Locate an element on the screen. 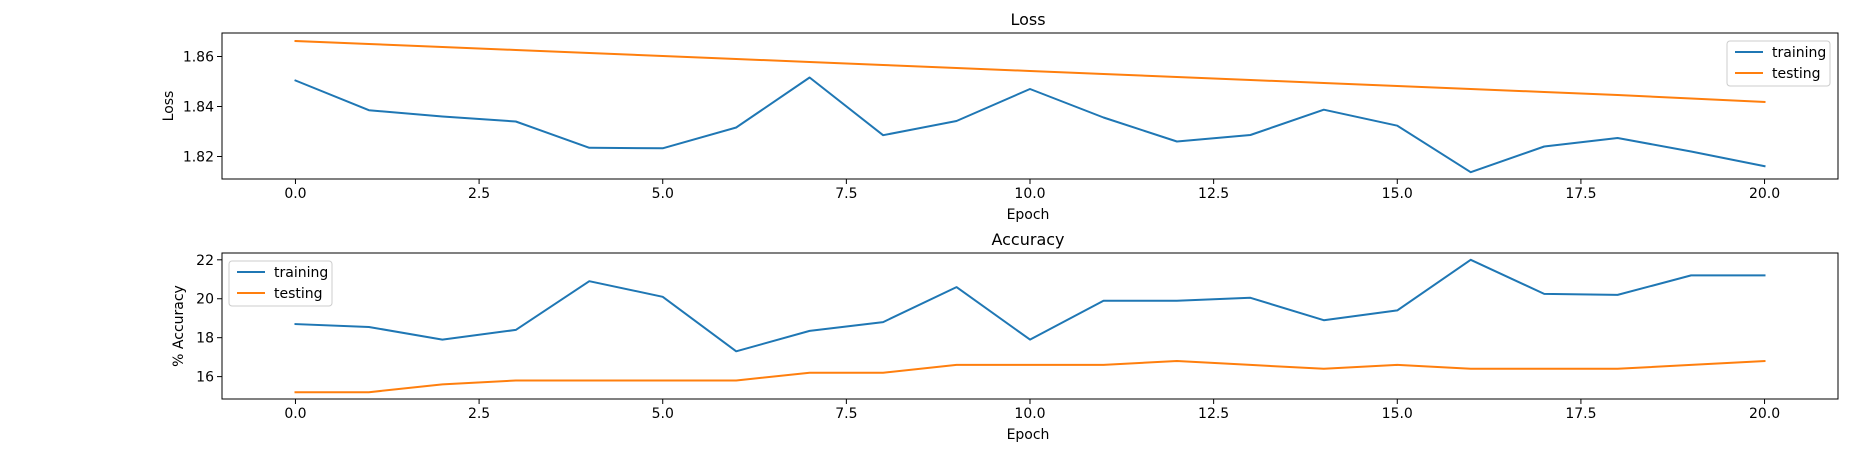 This screenshot has height=454, width=1876. loss-chart-legend: training testing is located at coordinates (1778, 63).